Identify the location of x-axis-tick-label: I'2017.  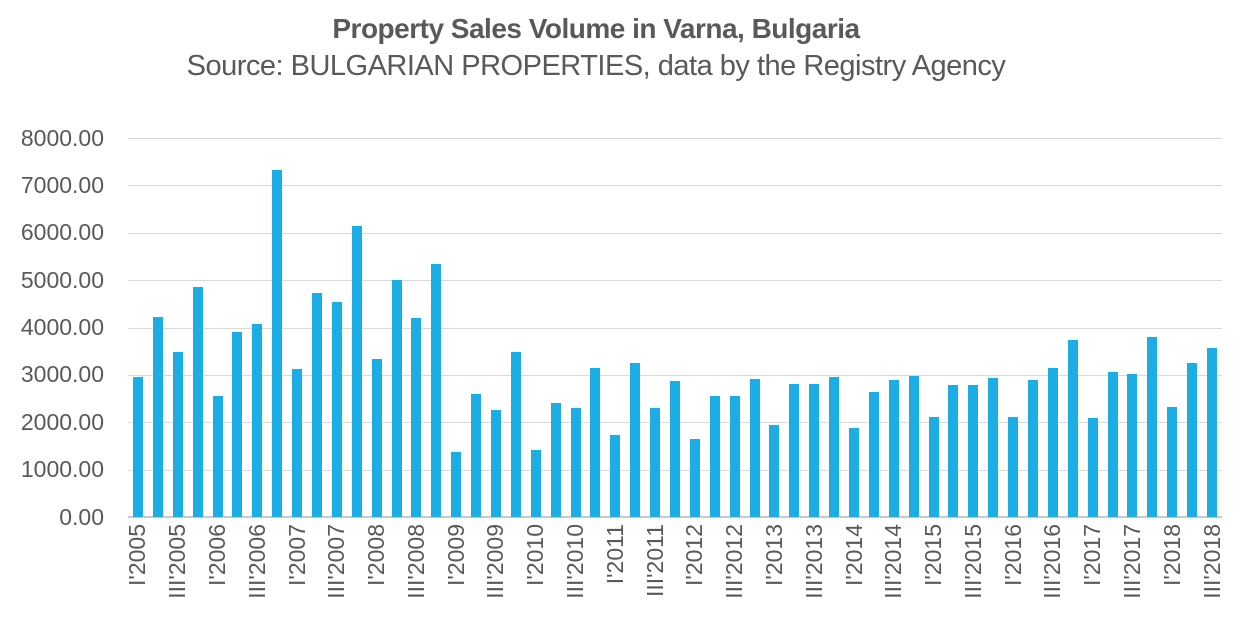
(1092, 555).